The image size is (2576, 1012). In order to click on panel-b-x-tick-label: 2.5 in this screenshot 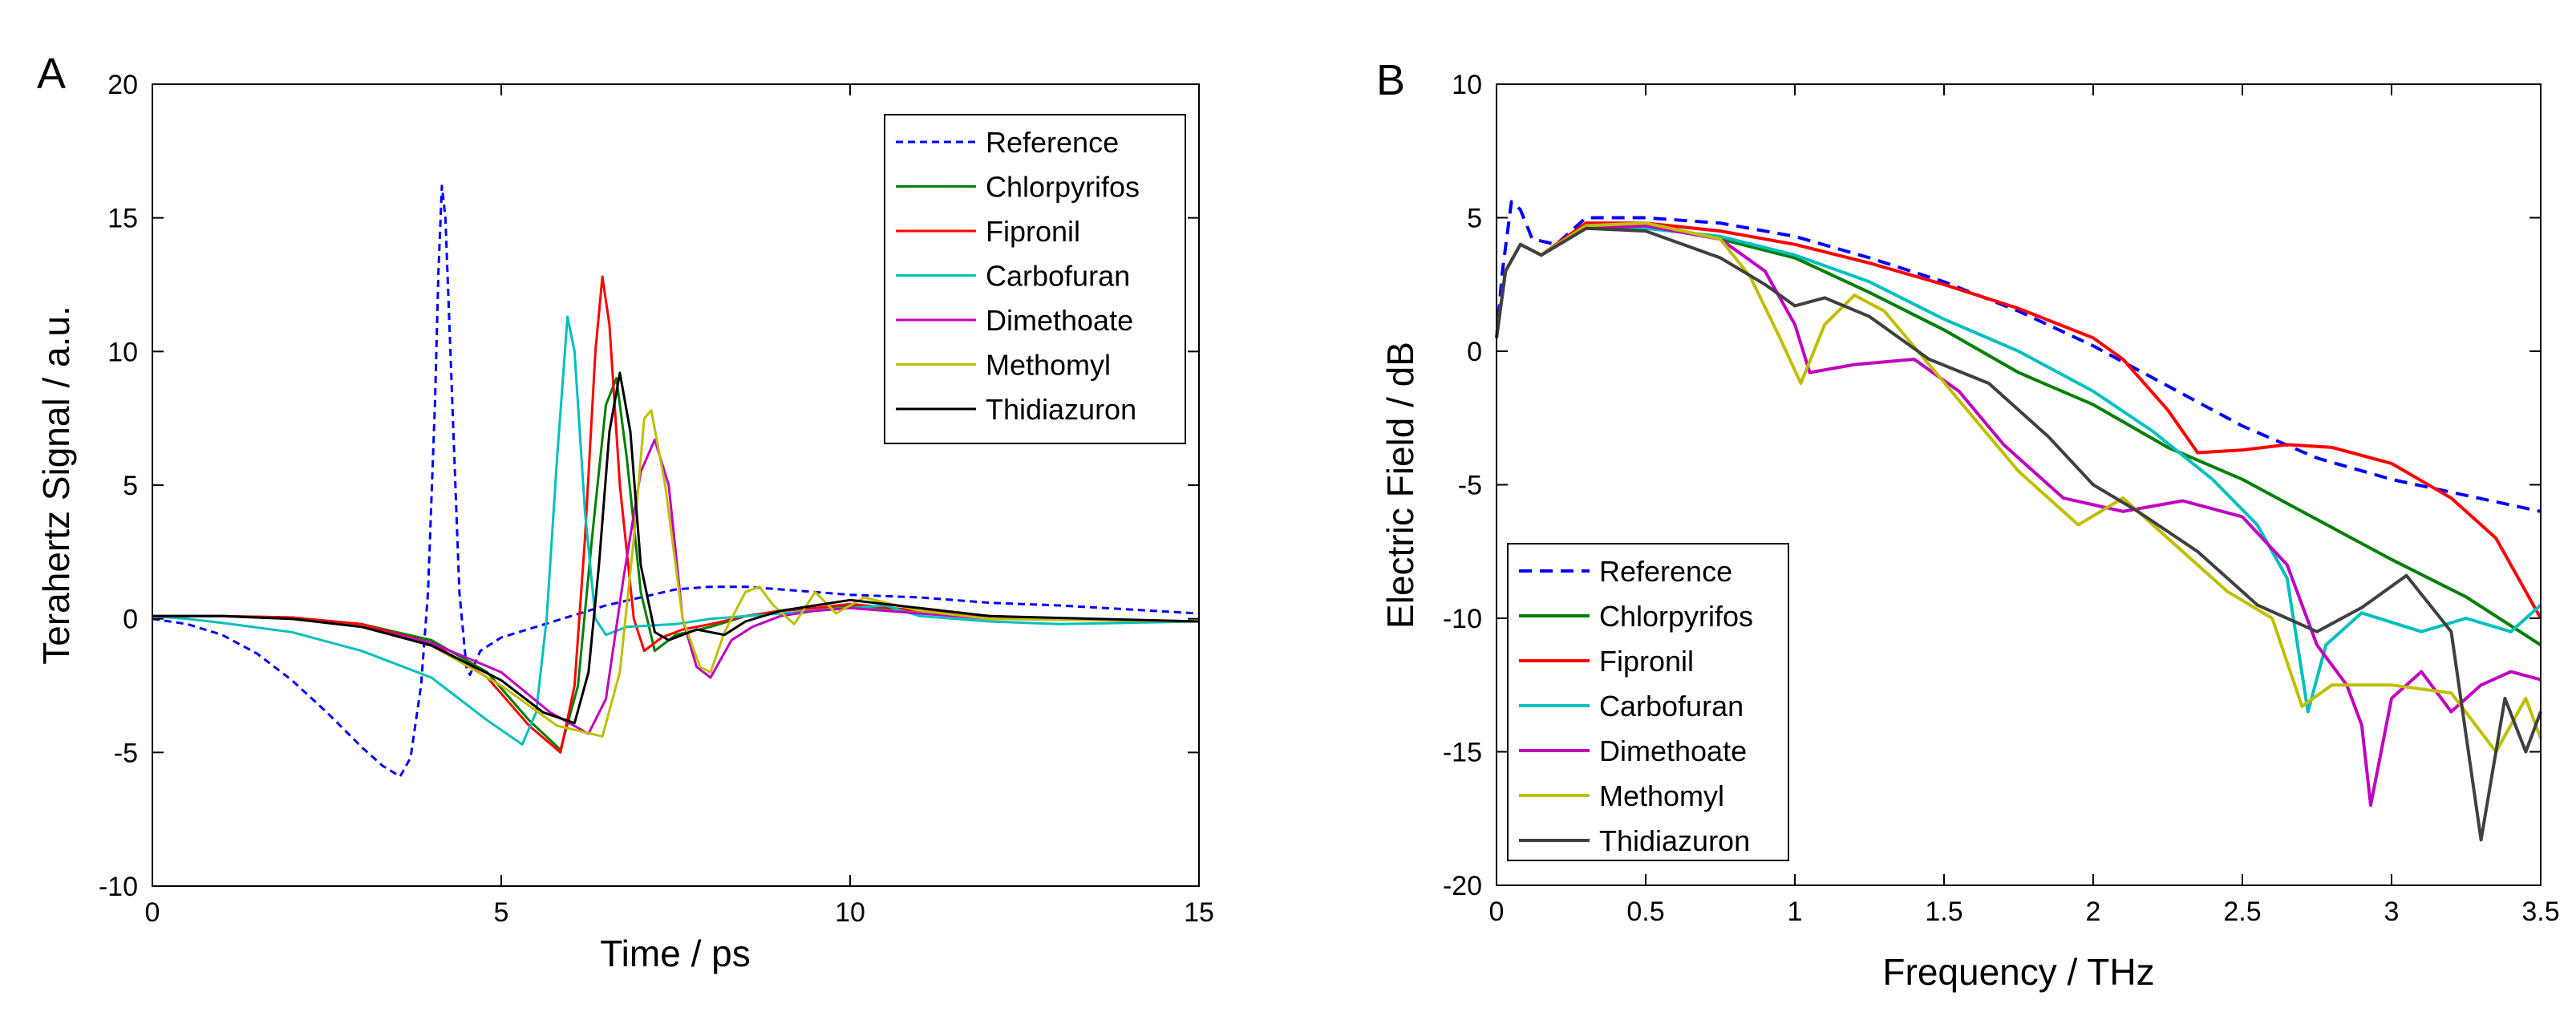, I will do `click(2242, 912)`.